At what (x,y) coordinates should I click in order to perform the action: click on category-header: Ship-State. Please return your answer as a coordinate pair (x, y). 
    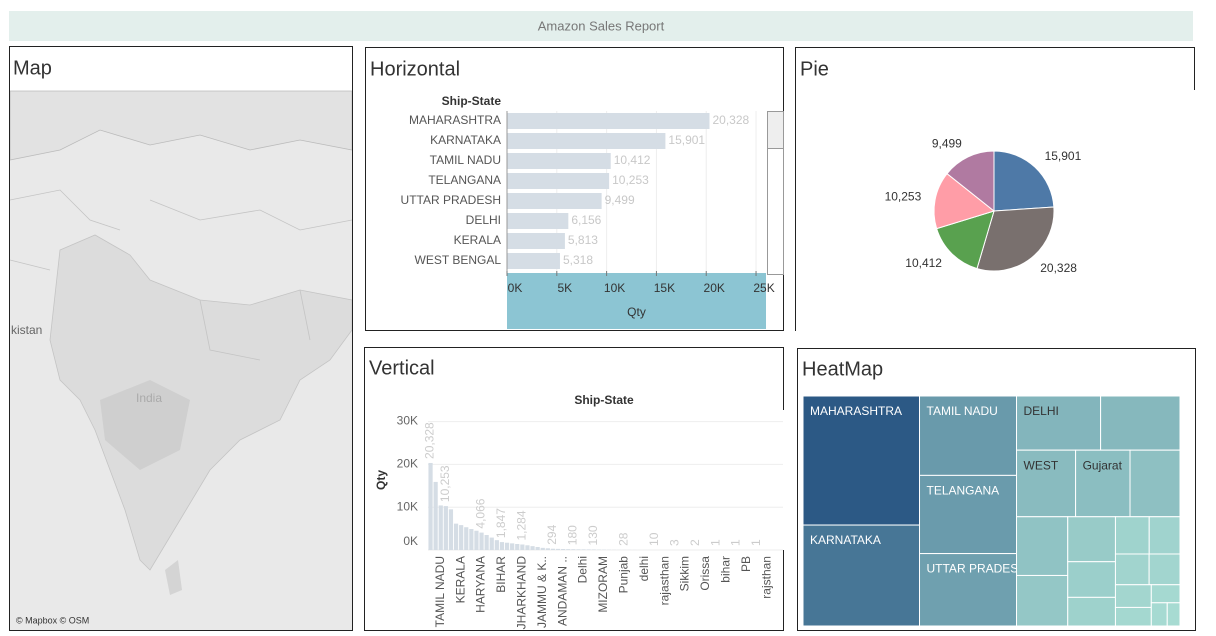
    Looking at the image, I should click on (604, 400).